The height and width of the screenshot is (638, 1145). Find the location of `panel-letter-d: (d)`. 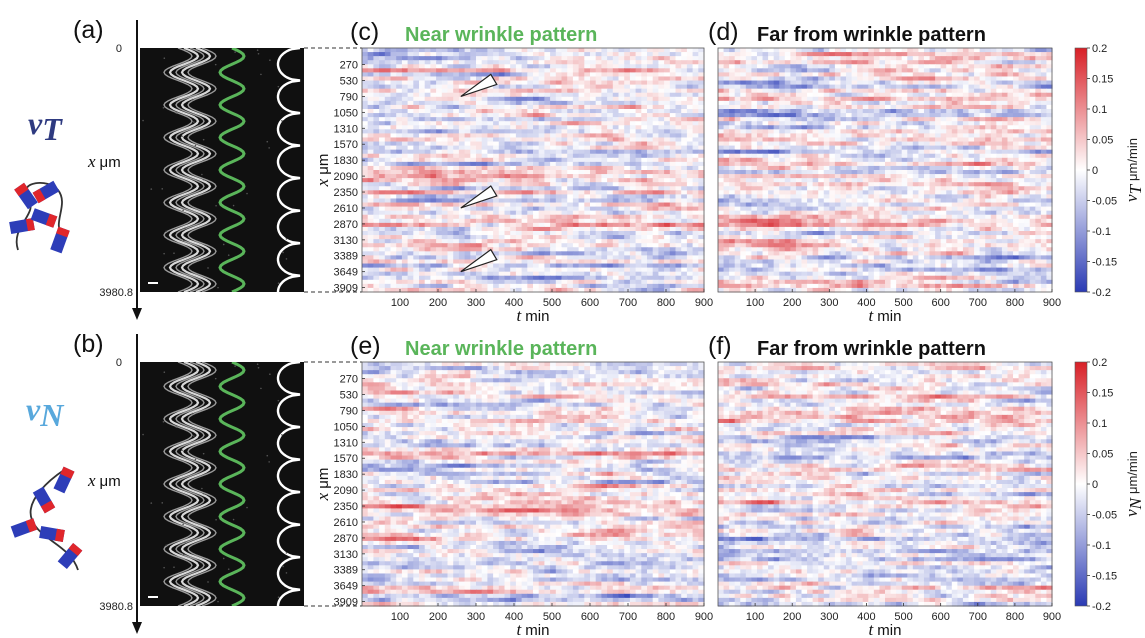

panel-letter-d: (d) is located at coordinates (723, 32).